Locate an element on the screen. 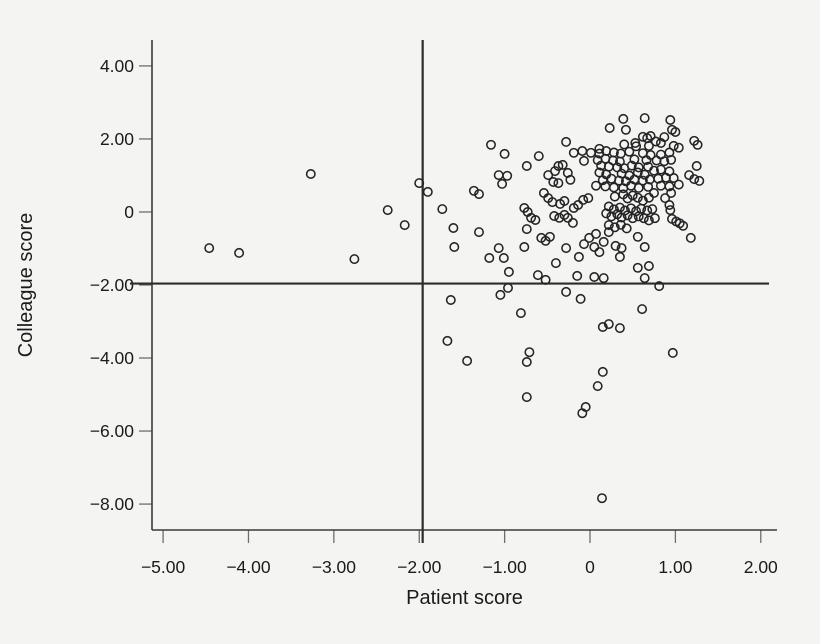 The height and width of the screenshot is (644, 820). x-axis-title: Patient score is located at coordinates (464, 598).